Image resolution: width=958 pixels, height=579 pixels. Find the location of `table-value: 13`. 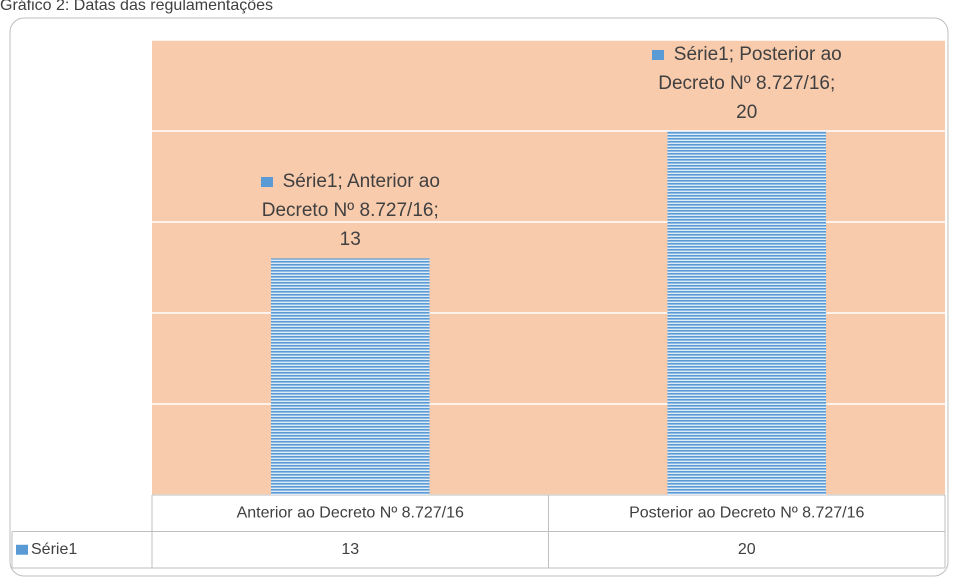

table-value: 13 is located at coordinates (350, 549).